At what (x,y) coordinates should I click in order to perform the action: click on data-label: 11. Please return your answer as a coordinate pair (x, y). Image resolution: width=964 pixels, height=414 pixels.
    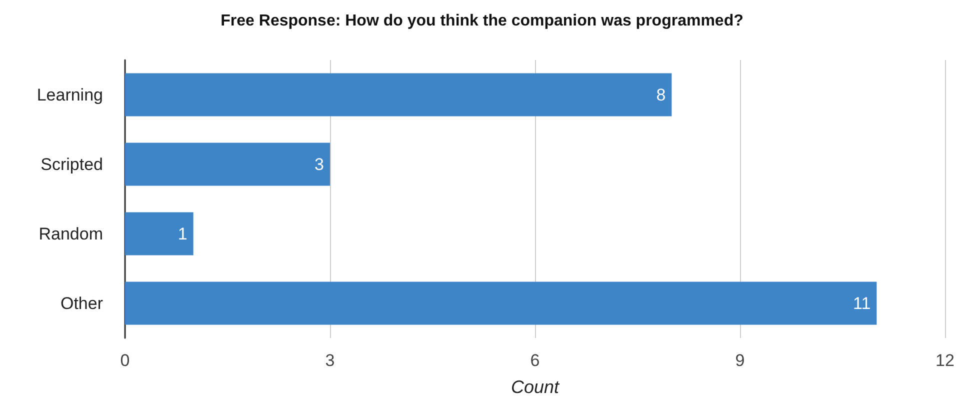
    Looking at the image, I should click on (862, 303).